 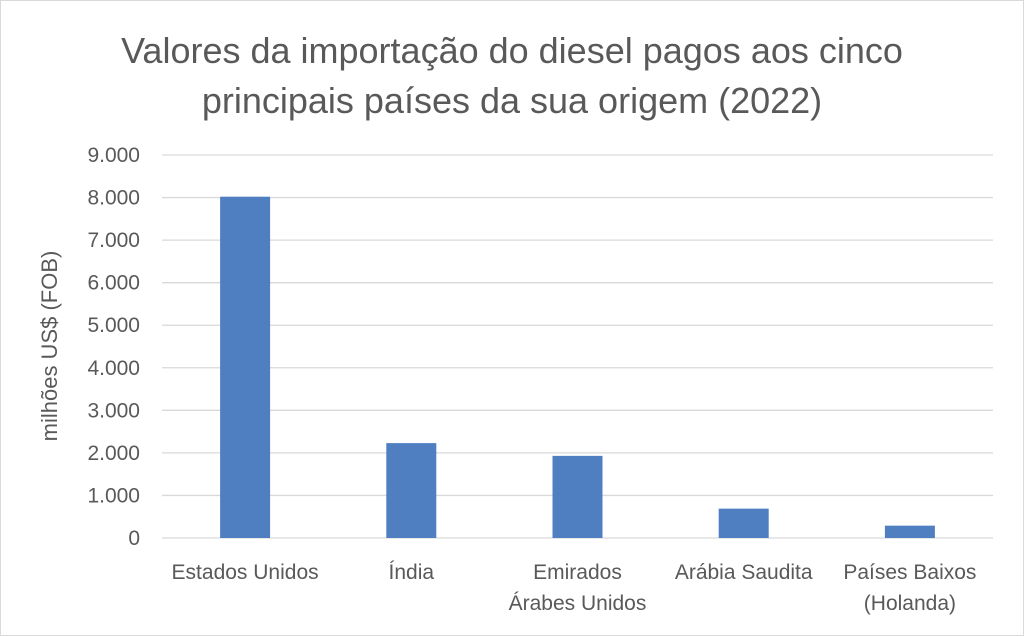 I want to click on x-category-label: Índia, so click(x=412, y=572).